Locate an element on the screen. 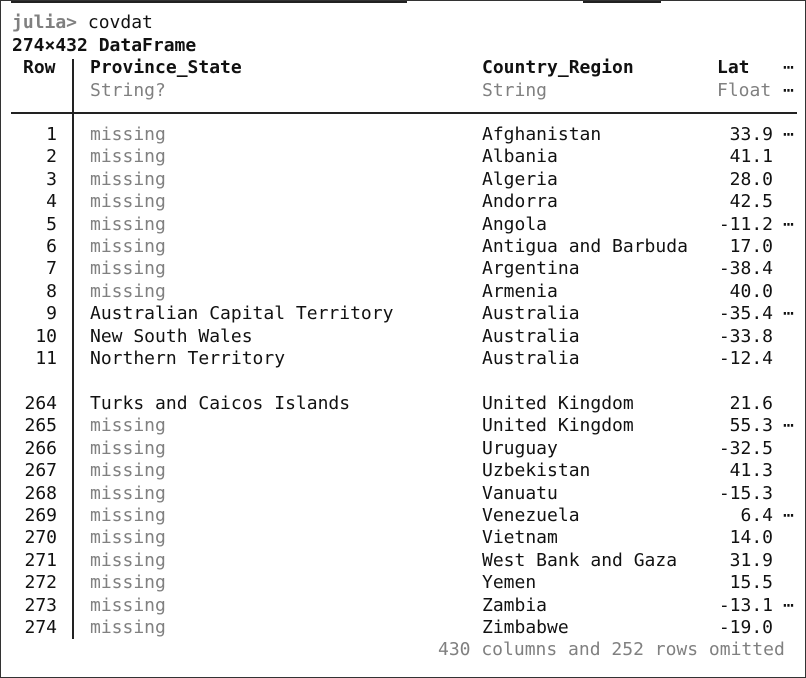 The image size is (806, 678). cell-province-state: Northern Territory is located at coordinates (188, 358).